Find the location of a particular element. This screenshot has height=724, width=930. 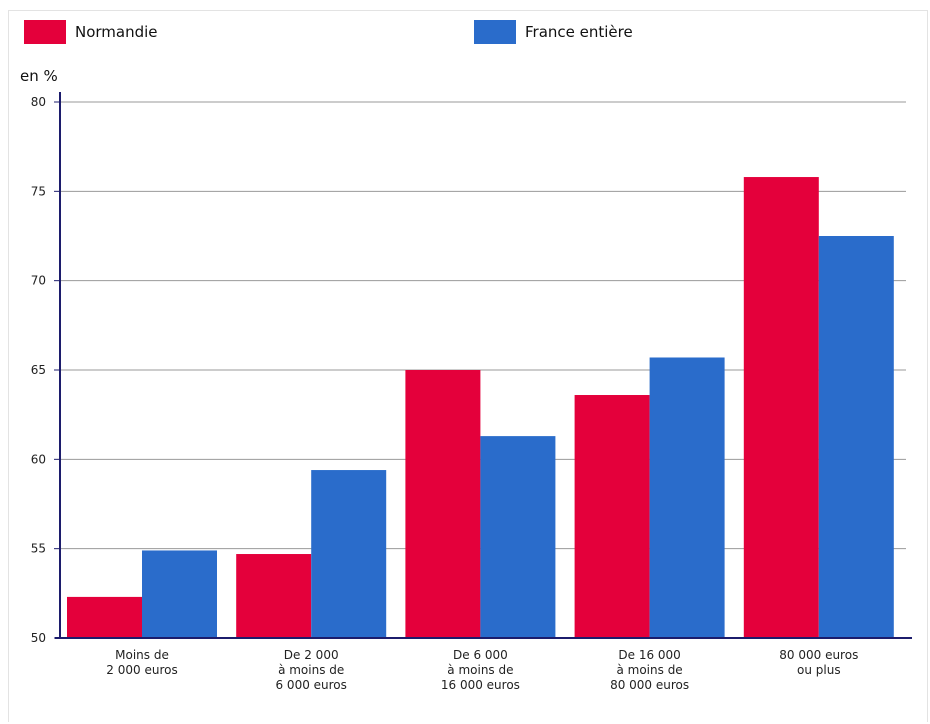

legend-swatch-france is located at coordinates (495, 32).